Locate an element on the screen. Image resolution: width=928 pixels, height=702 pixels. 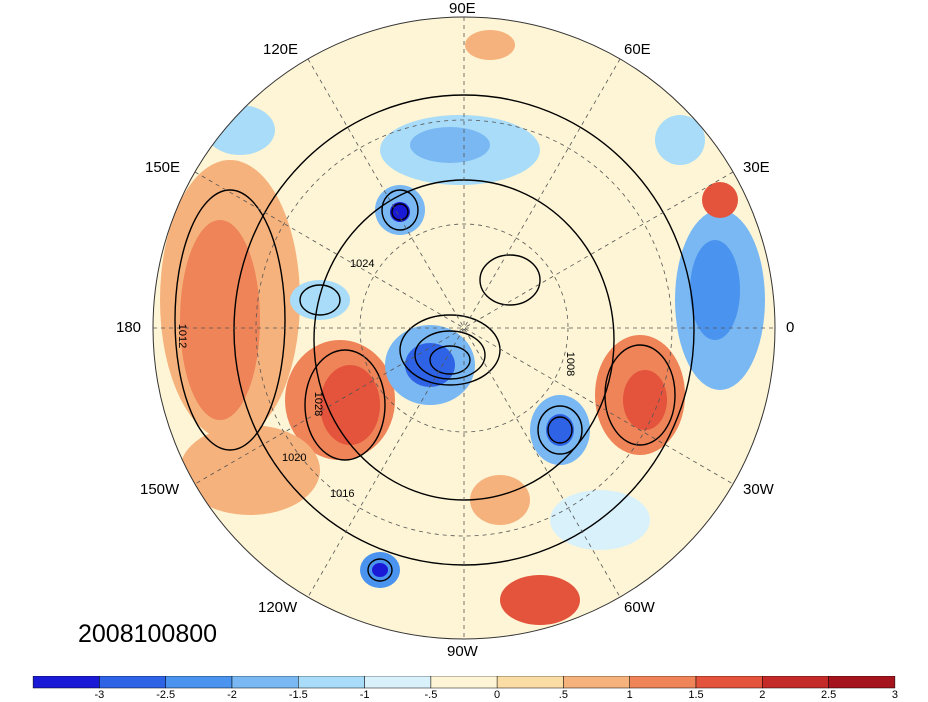
lon-label-60e: 60E is located at coordinates (637, 49).